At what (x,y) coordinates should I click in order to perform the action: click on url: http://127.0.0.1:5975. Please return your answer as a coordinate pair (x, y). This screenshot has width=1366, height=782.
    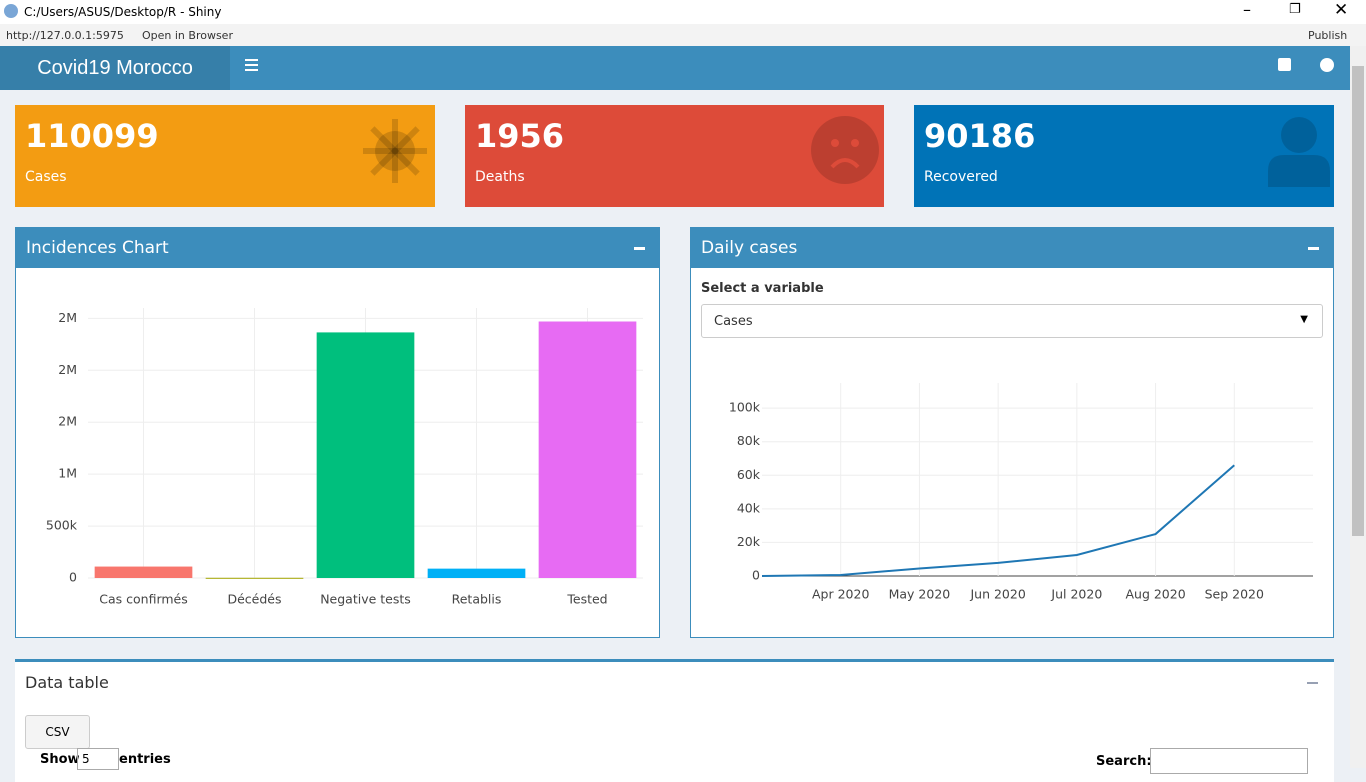
    Looking at the image, I should click on (65, 35).